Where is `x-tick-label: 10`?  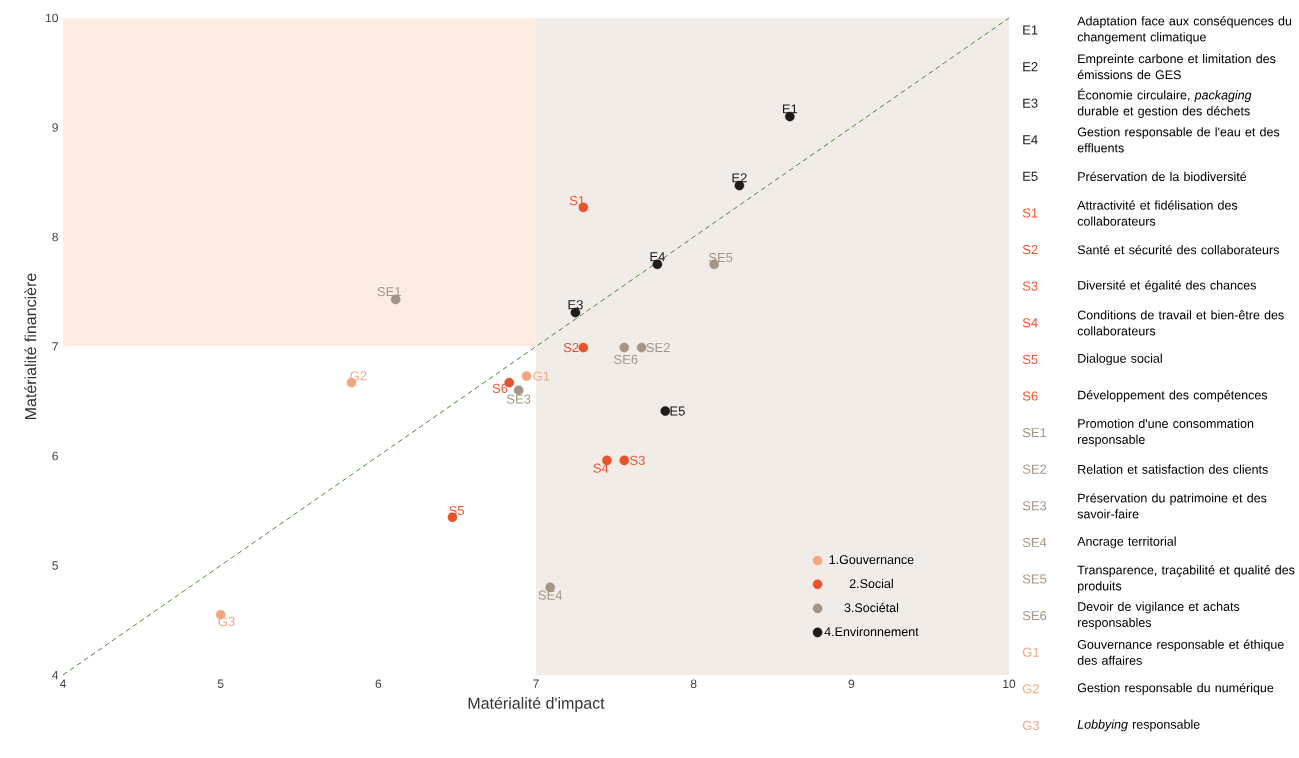
x-tick-label: 10 is located at coordinates (1009, 684).